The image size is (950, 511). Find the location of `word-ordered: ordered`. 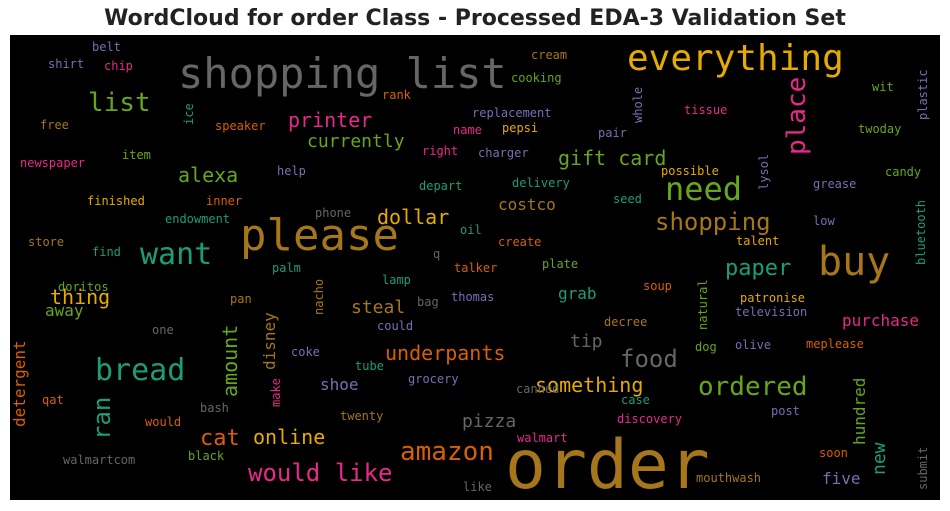

word-ordered: ordered is located at coordinates (753, 387).